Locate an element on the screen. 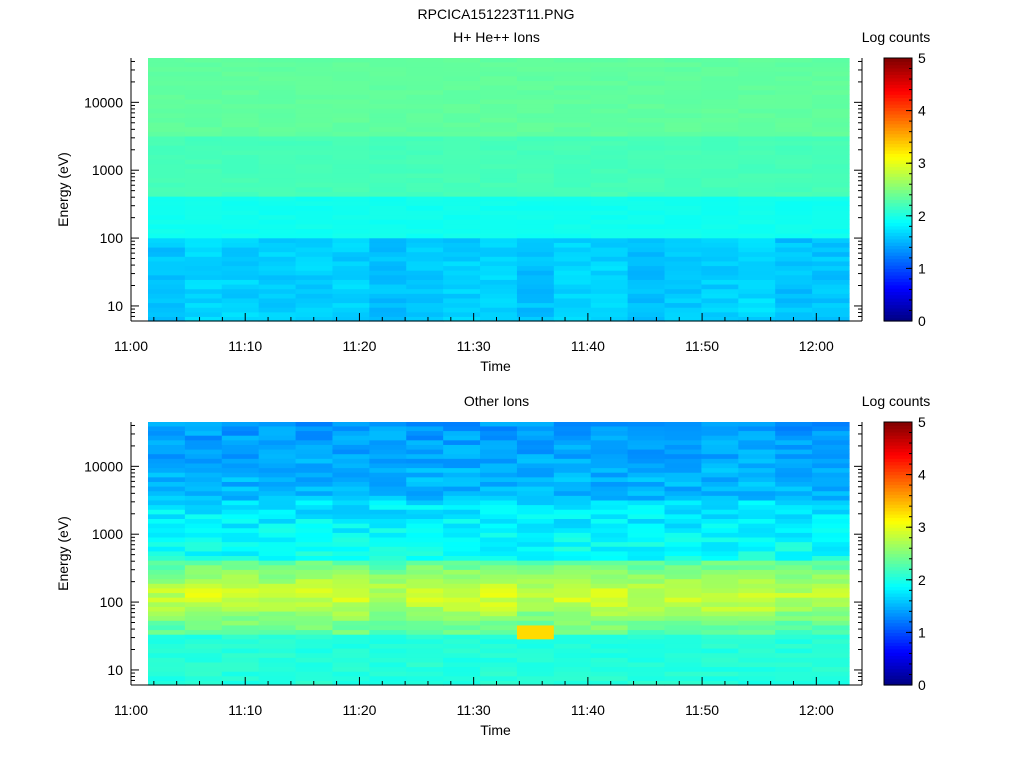 The width and height of the screenshot is (1024, 768). y-tick-label: 1000 is located at coordinates (107, 170).